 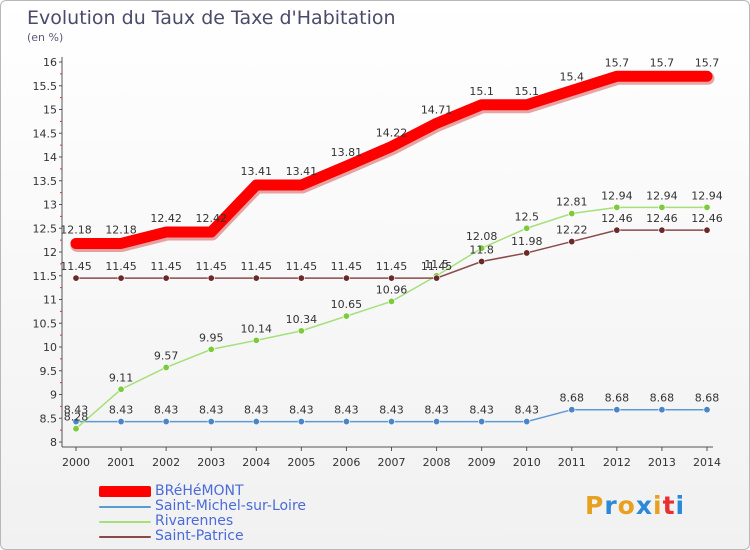 What do you see at coordinates (392, 133) in the screenshot?
I see `data-label: 14.22` at bounding box center [392, 133].